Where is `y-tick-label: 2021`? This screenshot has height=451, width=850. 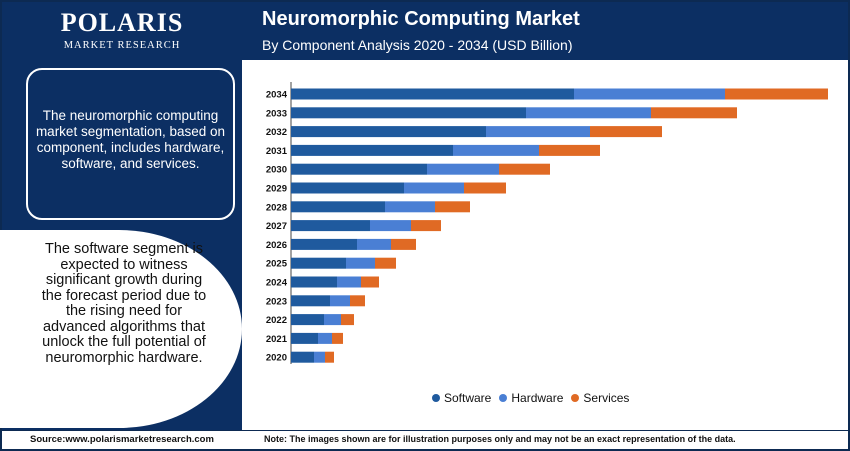 y-tick-label: 2021 is located at coordinates (277, 339).